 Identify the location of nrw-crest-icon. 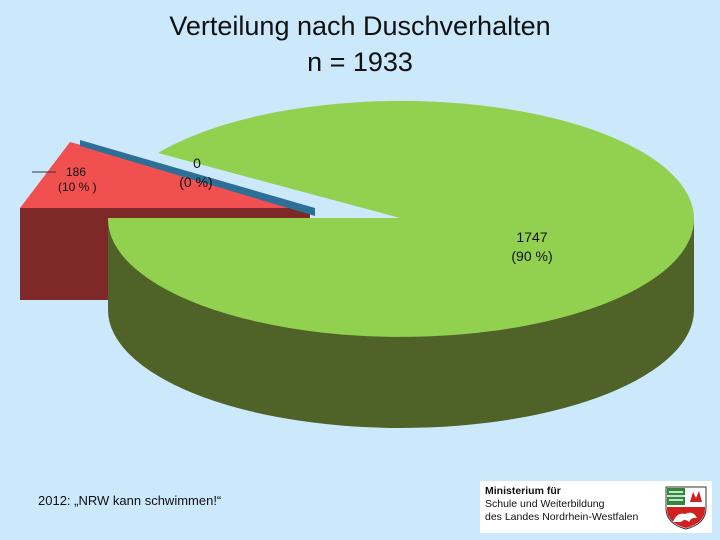
(686, 508).